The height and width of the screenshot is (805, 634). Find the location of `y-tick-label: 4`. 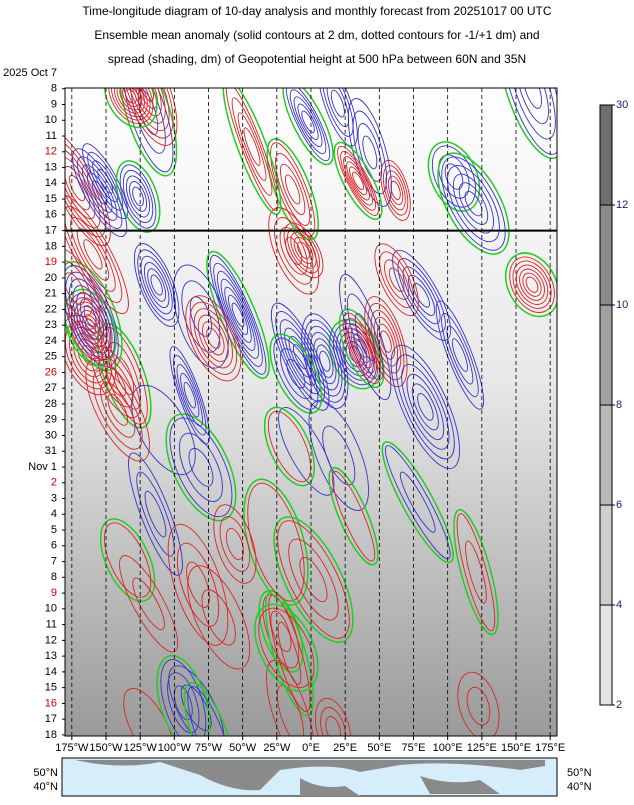

y-tick-label: 4 is located at coordinates (54, 514).